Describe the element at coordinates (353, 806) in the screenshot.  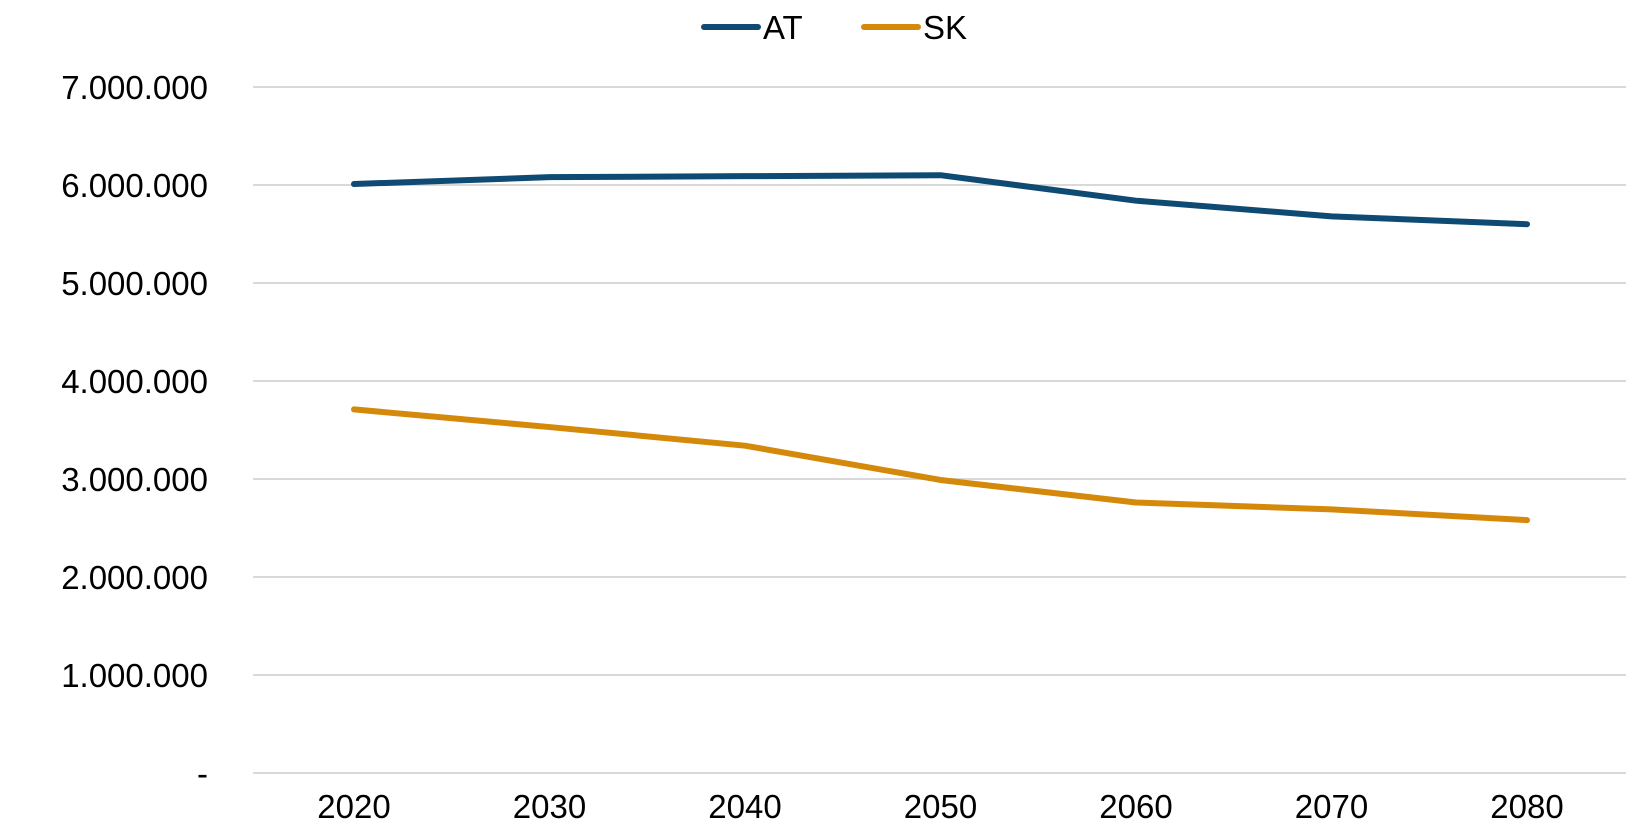
I see `x-tick-label: 2020` at that location.